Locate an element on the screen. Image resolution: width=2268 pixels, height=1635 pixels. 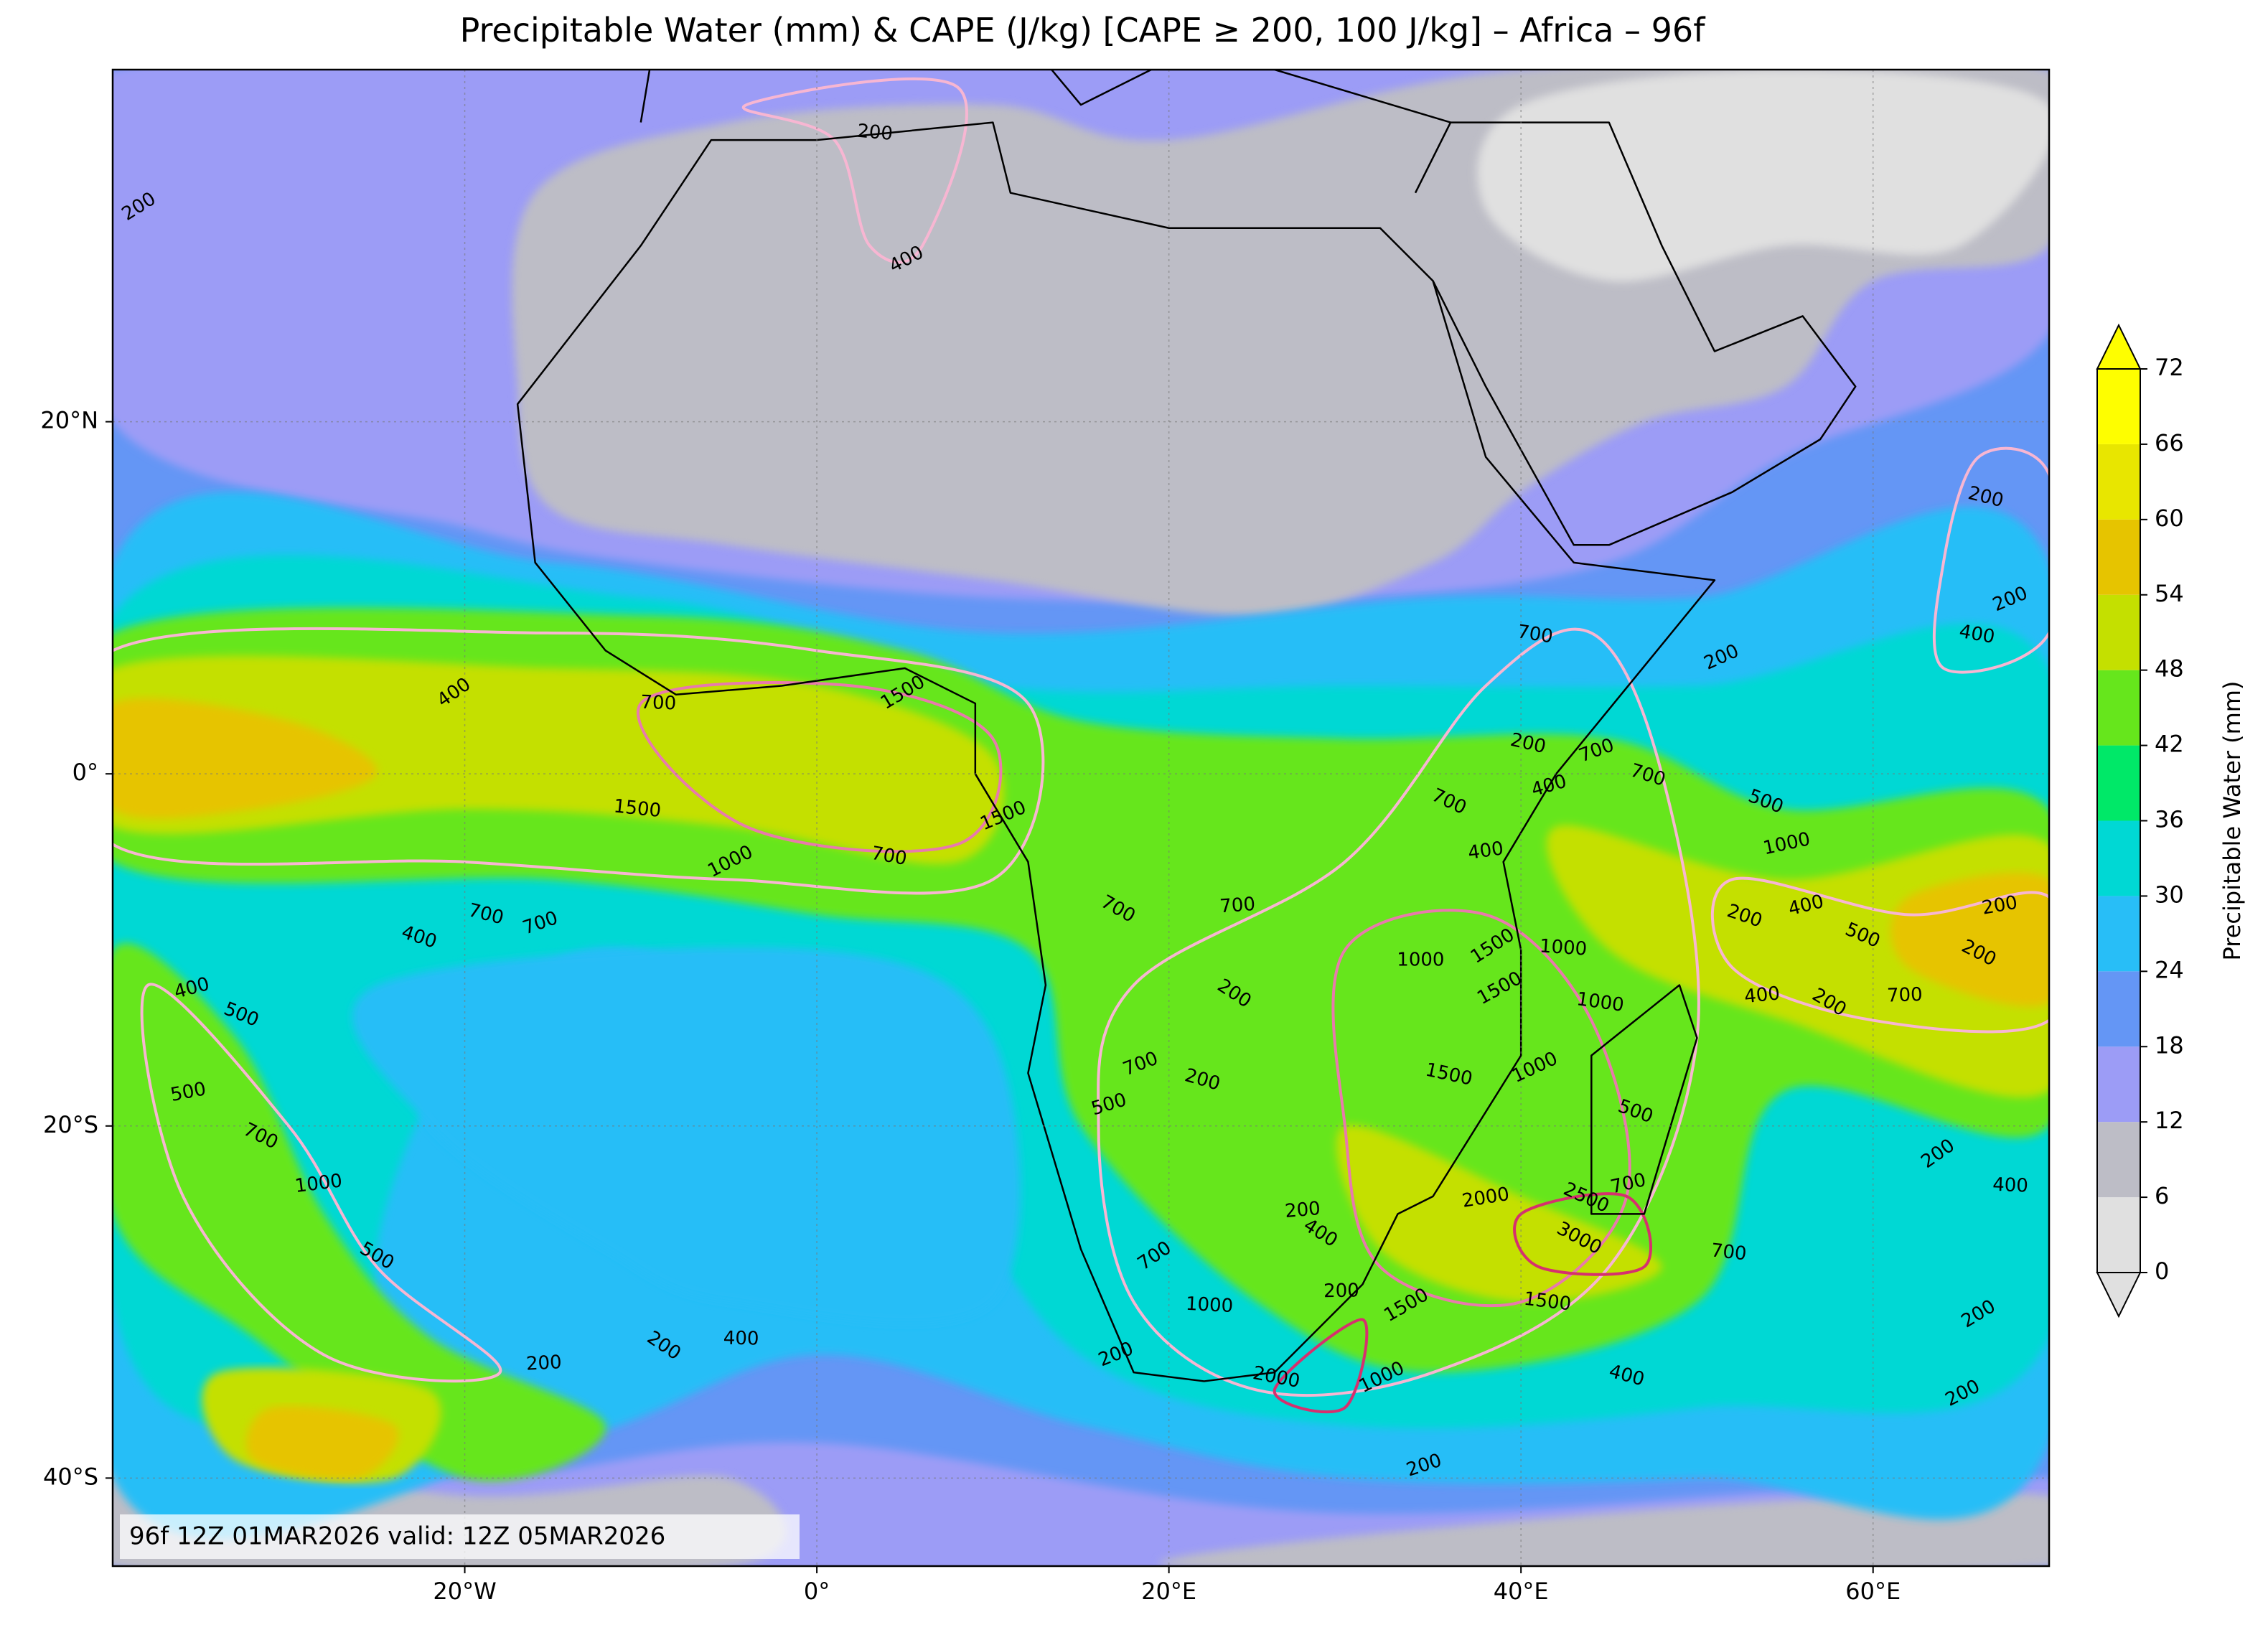
x-tick-label: 60°E is located at coordinates (1873, 1591).